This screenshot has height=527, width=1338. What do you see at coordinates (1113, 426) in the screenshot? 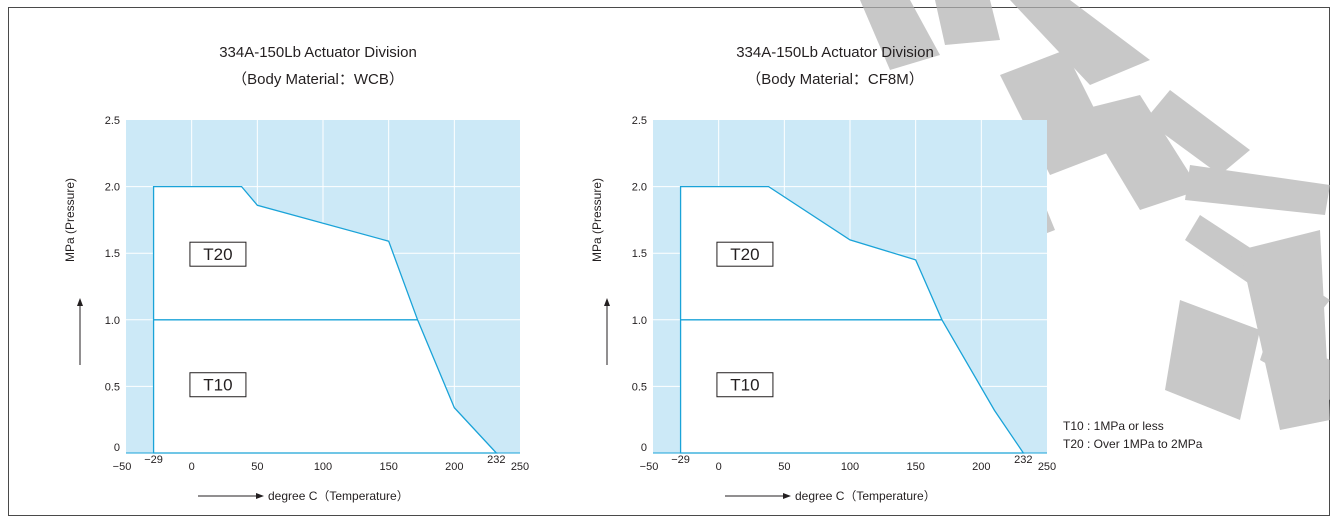
I see `note-t10: T10 : 1MPa or less` at bounding box center [1113, 426].